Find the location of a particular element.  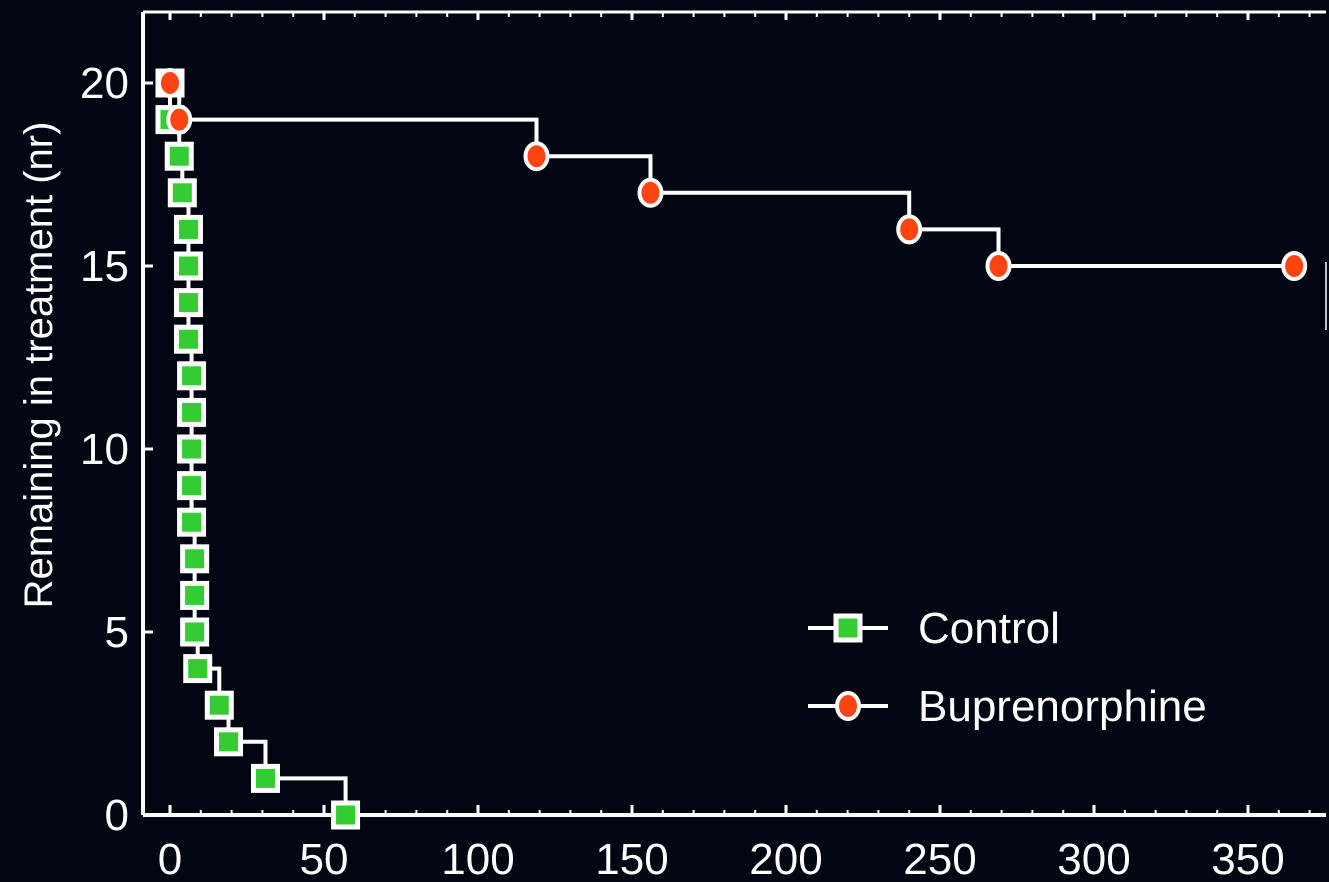

legend-item-buprenorphine: Buprenorphine is located at coordinates (1007, 706).